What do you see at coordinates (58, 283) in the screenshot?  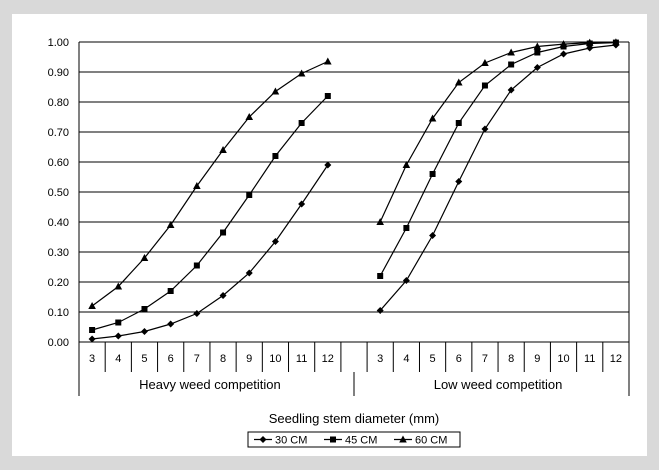 I see `y-tick-label: 0.20` at bounding box center [58, 283].